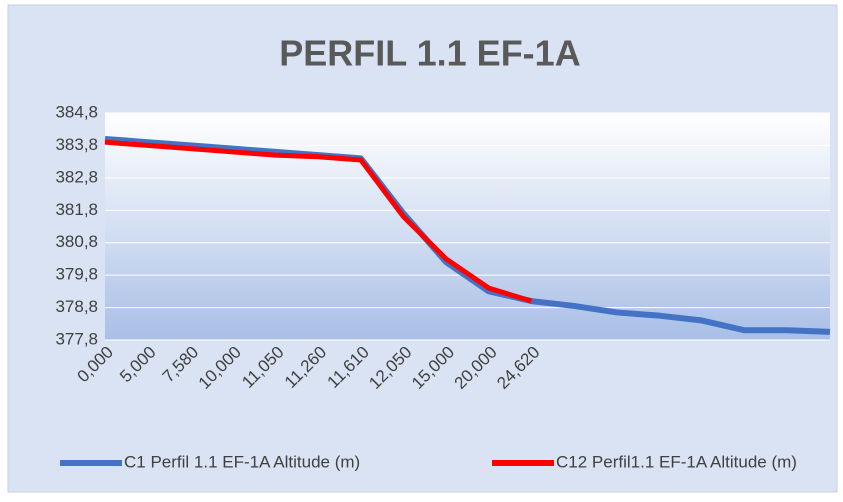 Image resolution: width=843 pixels, height=502 pixels. What do you see at coordinates (76, 111) in the screenshot?
I see `y-tick-label: 384,8` at bounding box center [76, 111].